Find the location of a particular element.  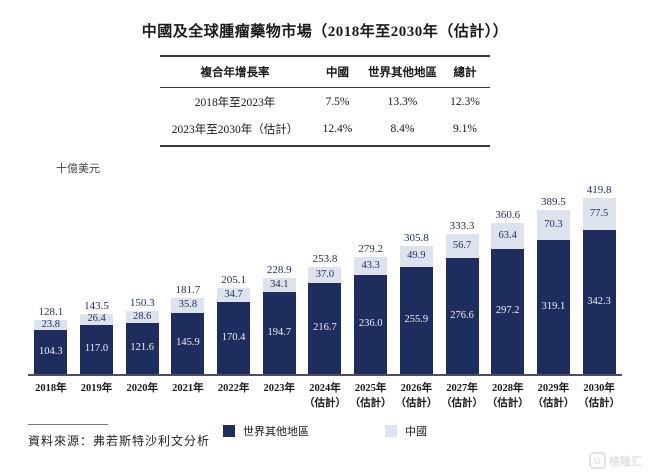

bar-column: 360.6 63.4 297.2 is located at coordinates (508, 291).